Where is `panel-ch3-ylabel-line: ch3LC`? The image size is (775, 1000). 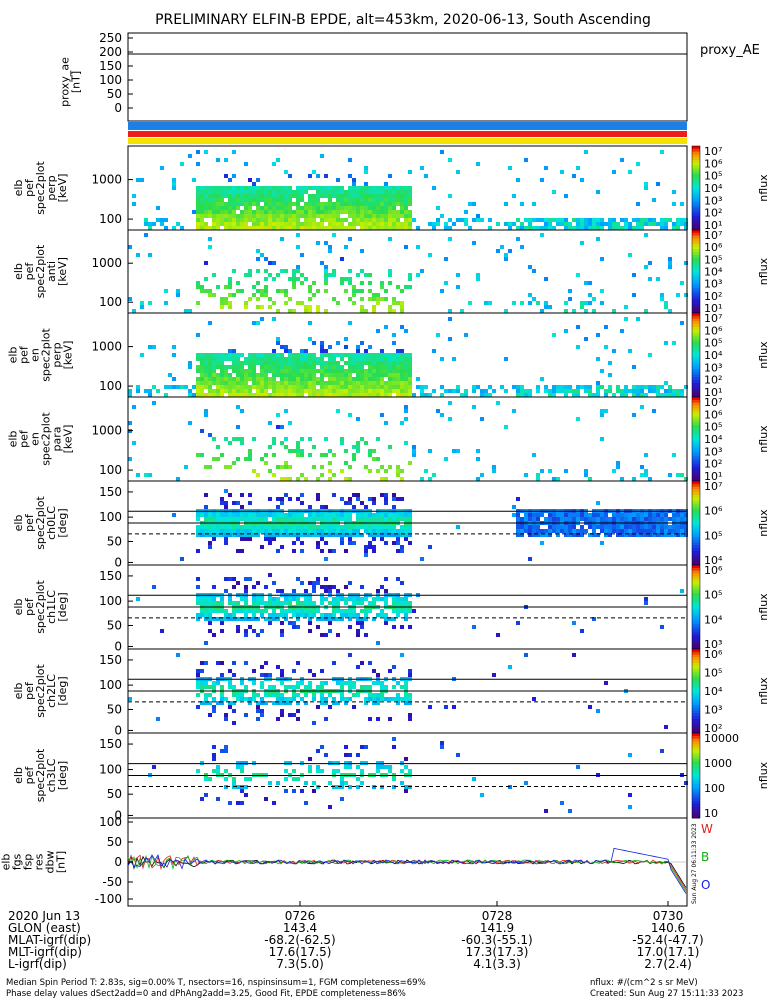 panel-ch3-ylabel-line: ch3LC is located at coordinates (51, 775).